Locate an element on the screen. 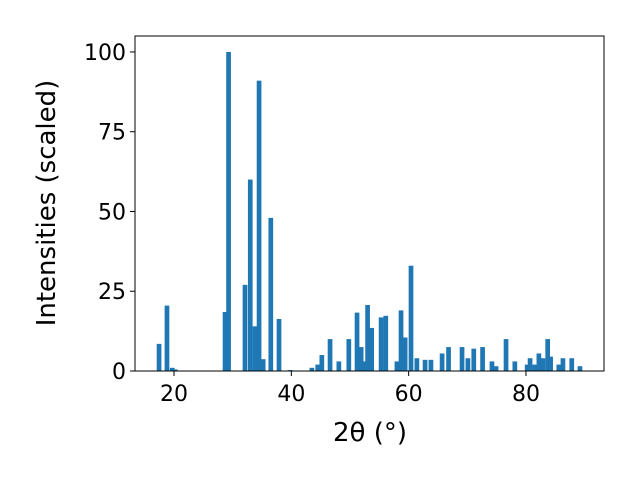 Image resolution: width=640 pixels, height=484 pixels. x-tick-label: 60 is located at coordinates (409, 394).